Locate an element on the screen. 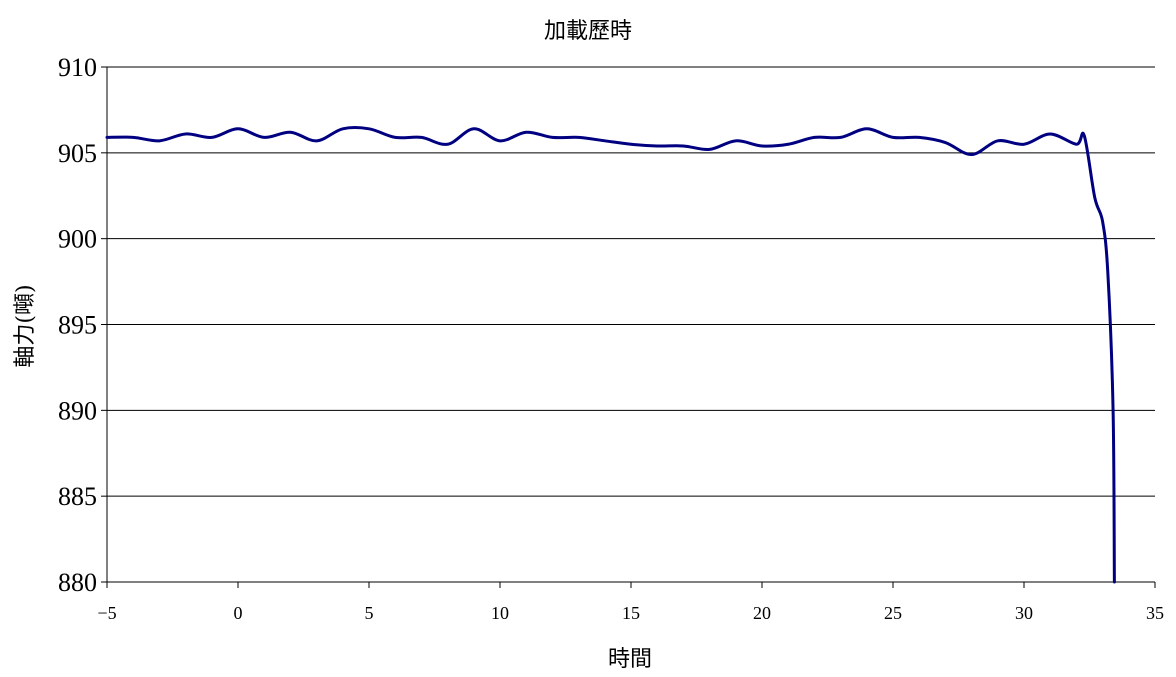 This screenshot has height=677, width=1176. y-tick-label: 880 is located at coordinates (77, 582).